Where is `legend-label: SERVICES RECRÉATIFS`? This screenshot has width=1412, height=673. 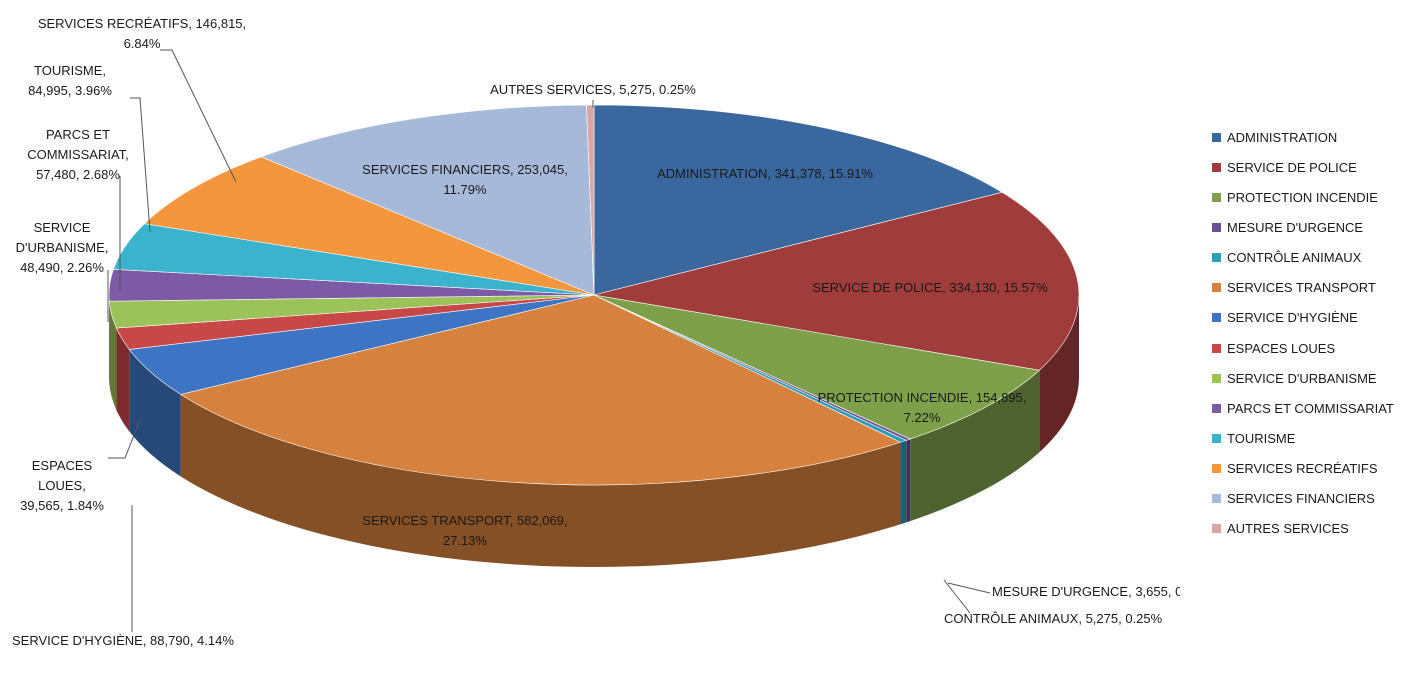 legend-label: SERVICES RECRÉATIFS is located at coordinates (1302, 469).